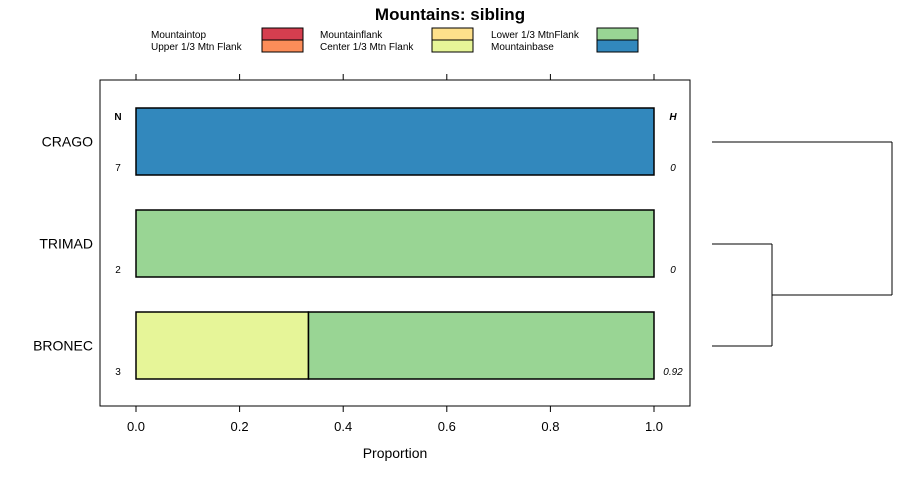 This screenshot has width=900, height=480. Describe the element at coordinates (450, 14) in the screenshot. I see `chart-title: Mountains: sibling` at that location.